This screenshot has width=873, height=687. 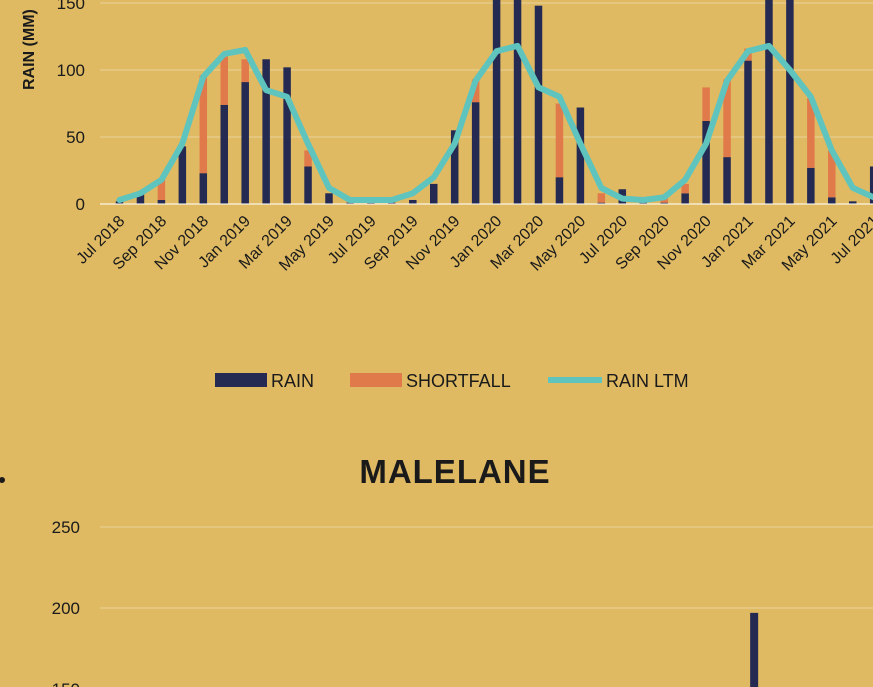 I want to click on chart-title: MALELANE, so click(x=454, y=471).